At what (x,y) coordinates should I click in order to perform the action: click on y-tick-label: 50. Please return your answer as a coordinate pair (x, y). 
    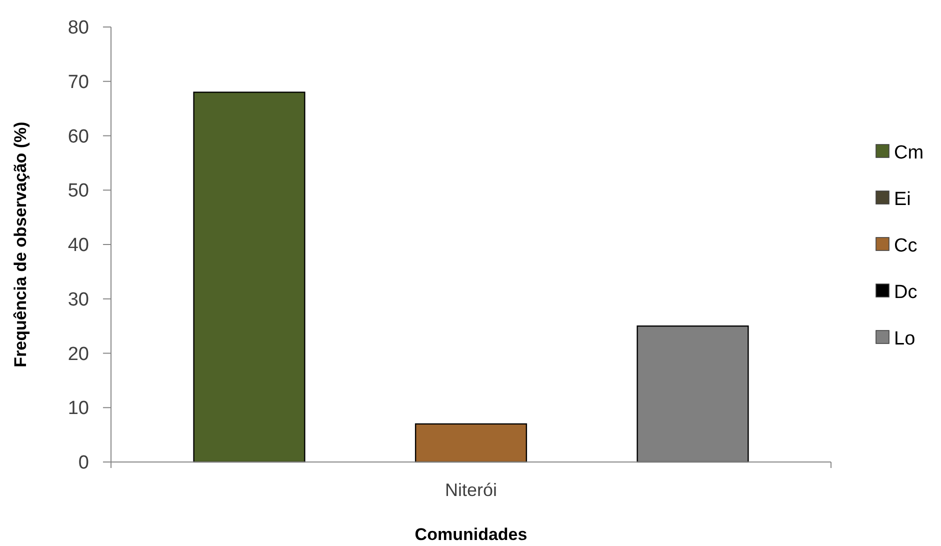
    Looking at the image, I should click on (78, 191).